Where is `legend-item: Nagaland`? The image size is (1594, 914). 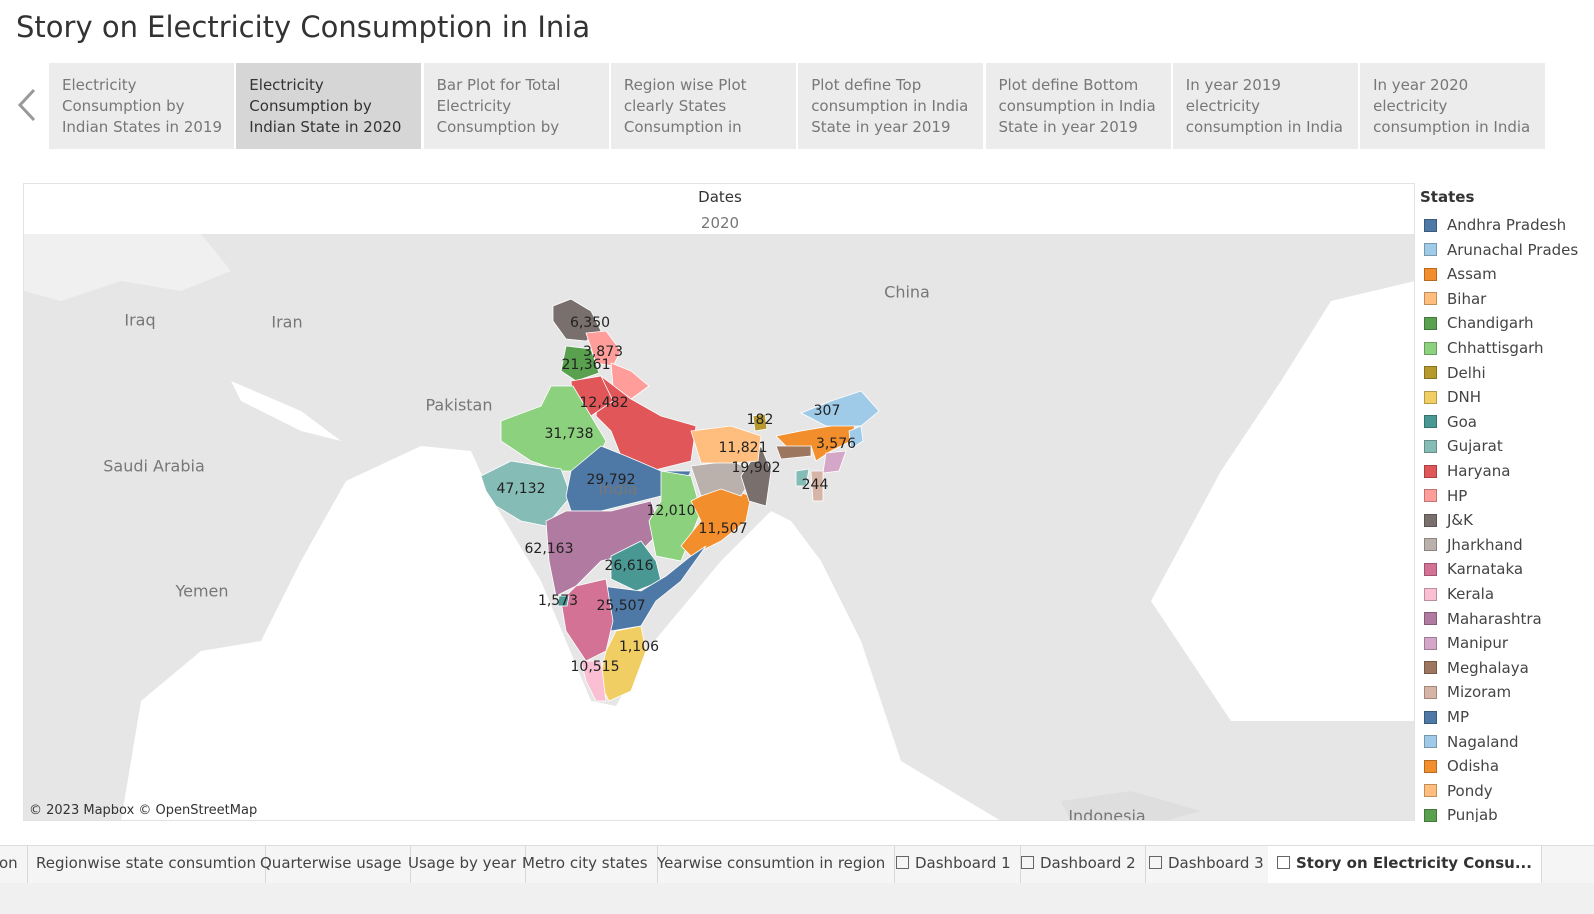
legend-item: Nagaland is located at coordinates (1471, 742).